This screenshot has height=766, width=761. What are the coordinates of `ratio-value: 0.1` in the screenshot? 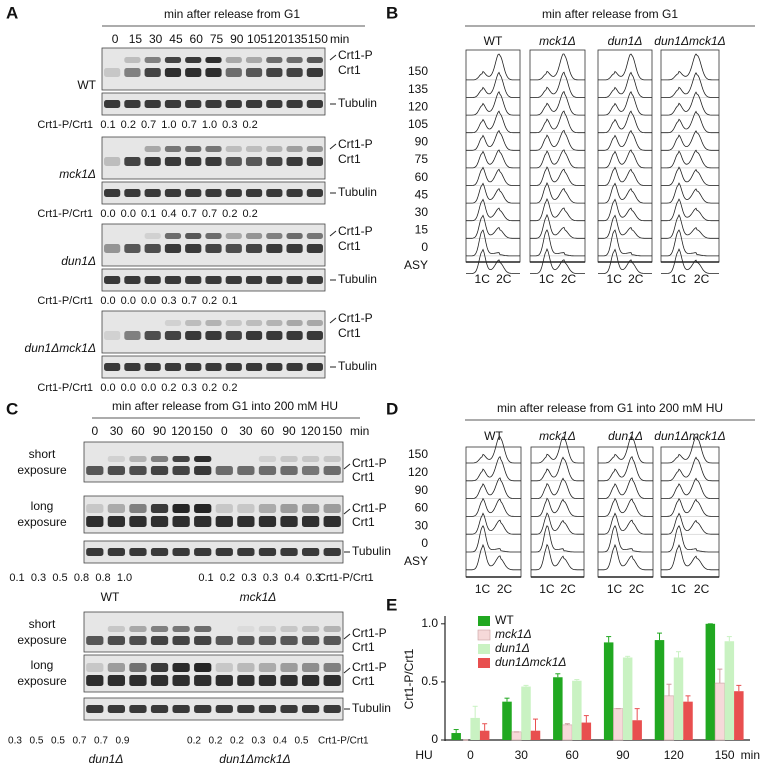 It's located at (16, 578).